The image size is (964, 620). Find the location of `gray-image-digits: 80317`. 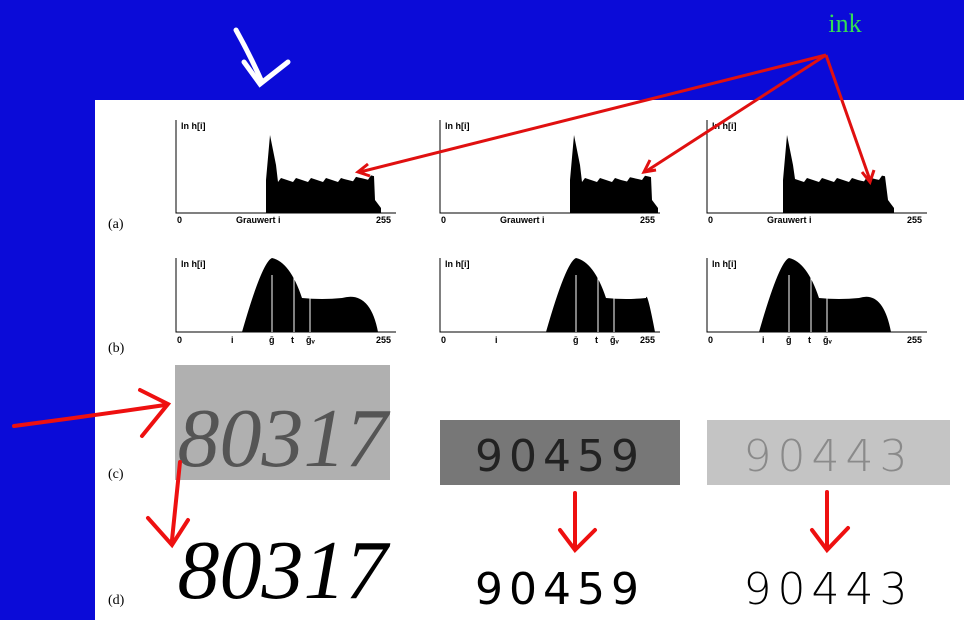

gray-image-digits: 80317 is located at coordinates (284, 438).